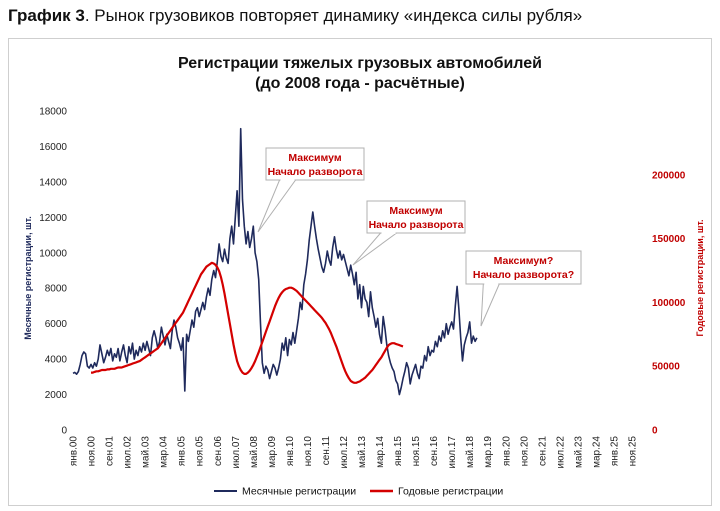 This screenshot has width=720, height=511. I want to click on x-tick: сен.06, so click(218, 451).